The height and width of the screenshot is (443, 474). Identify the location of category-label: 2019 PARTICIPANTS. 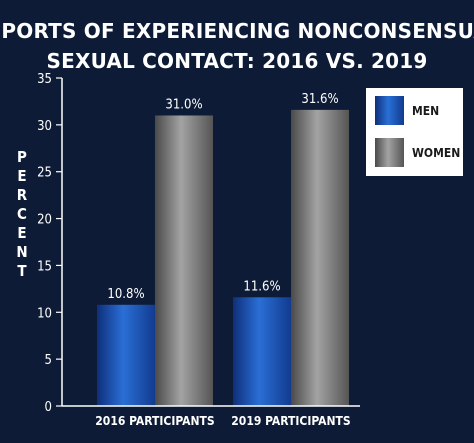
(290, 421).